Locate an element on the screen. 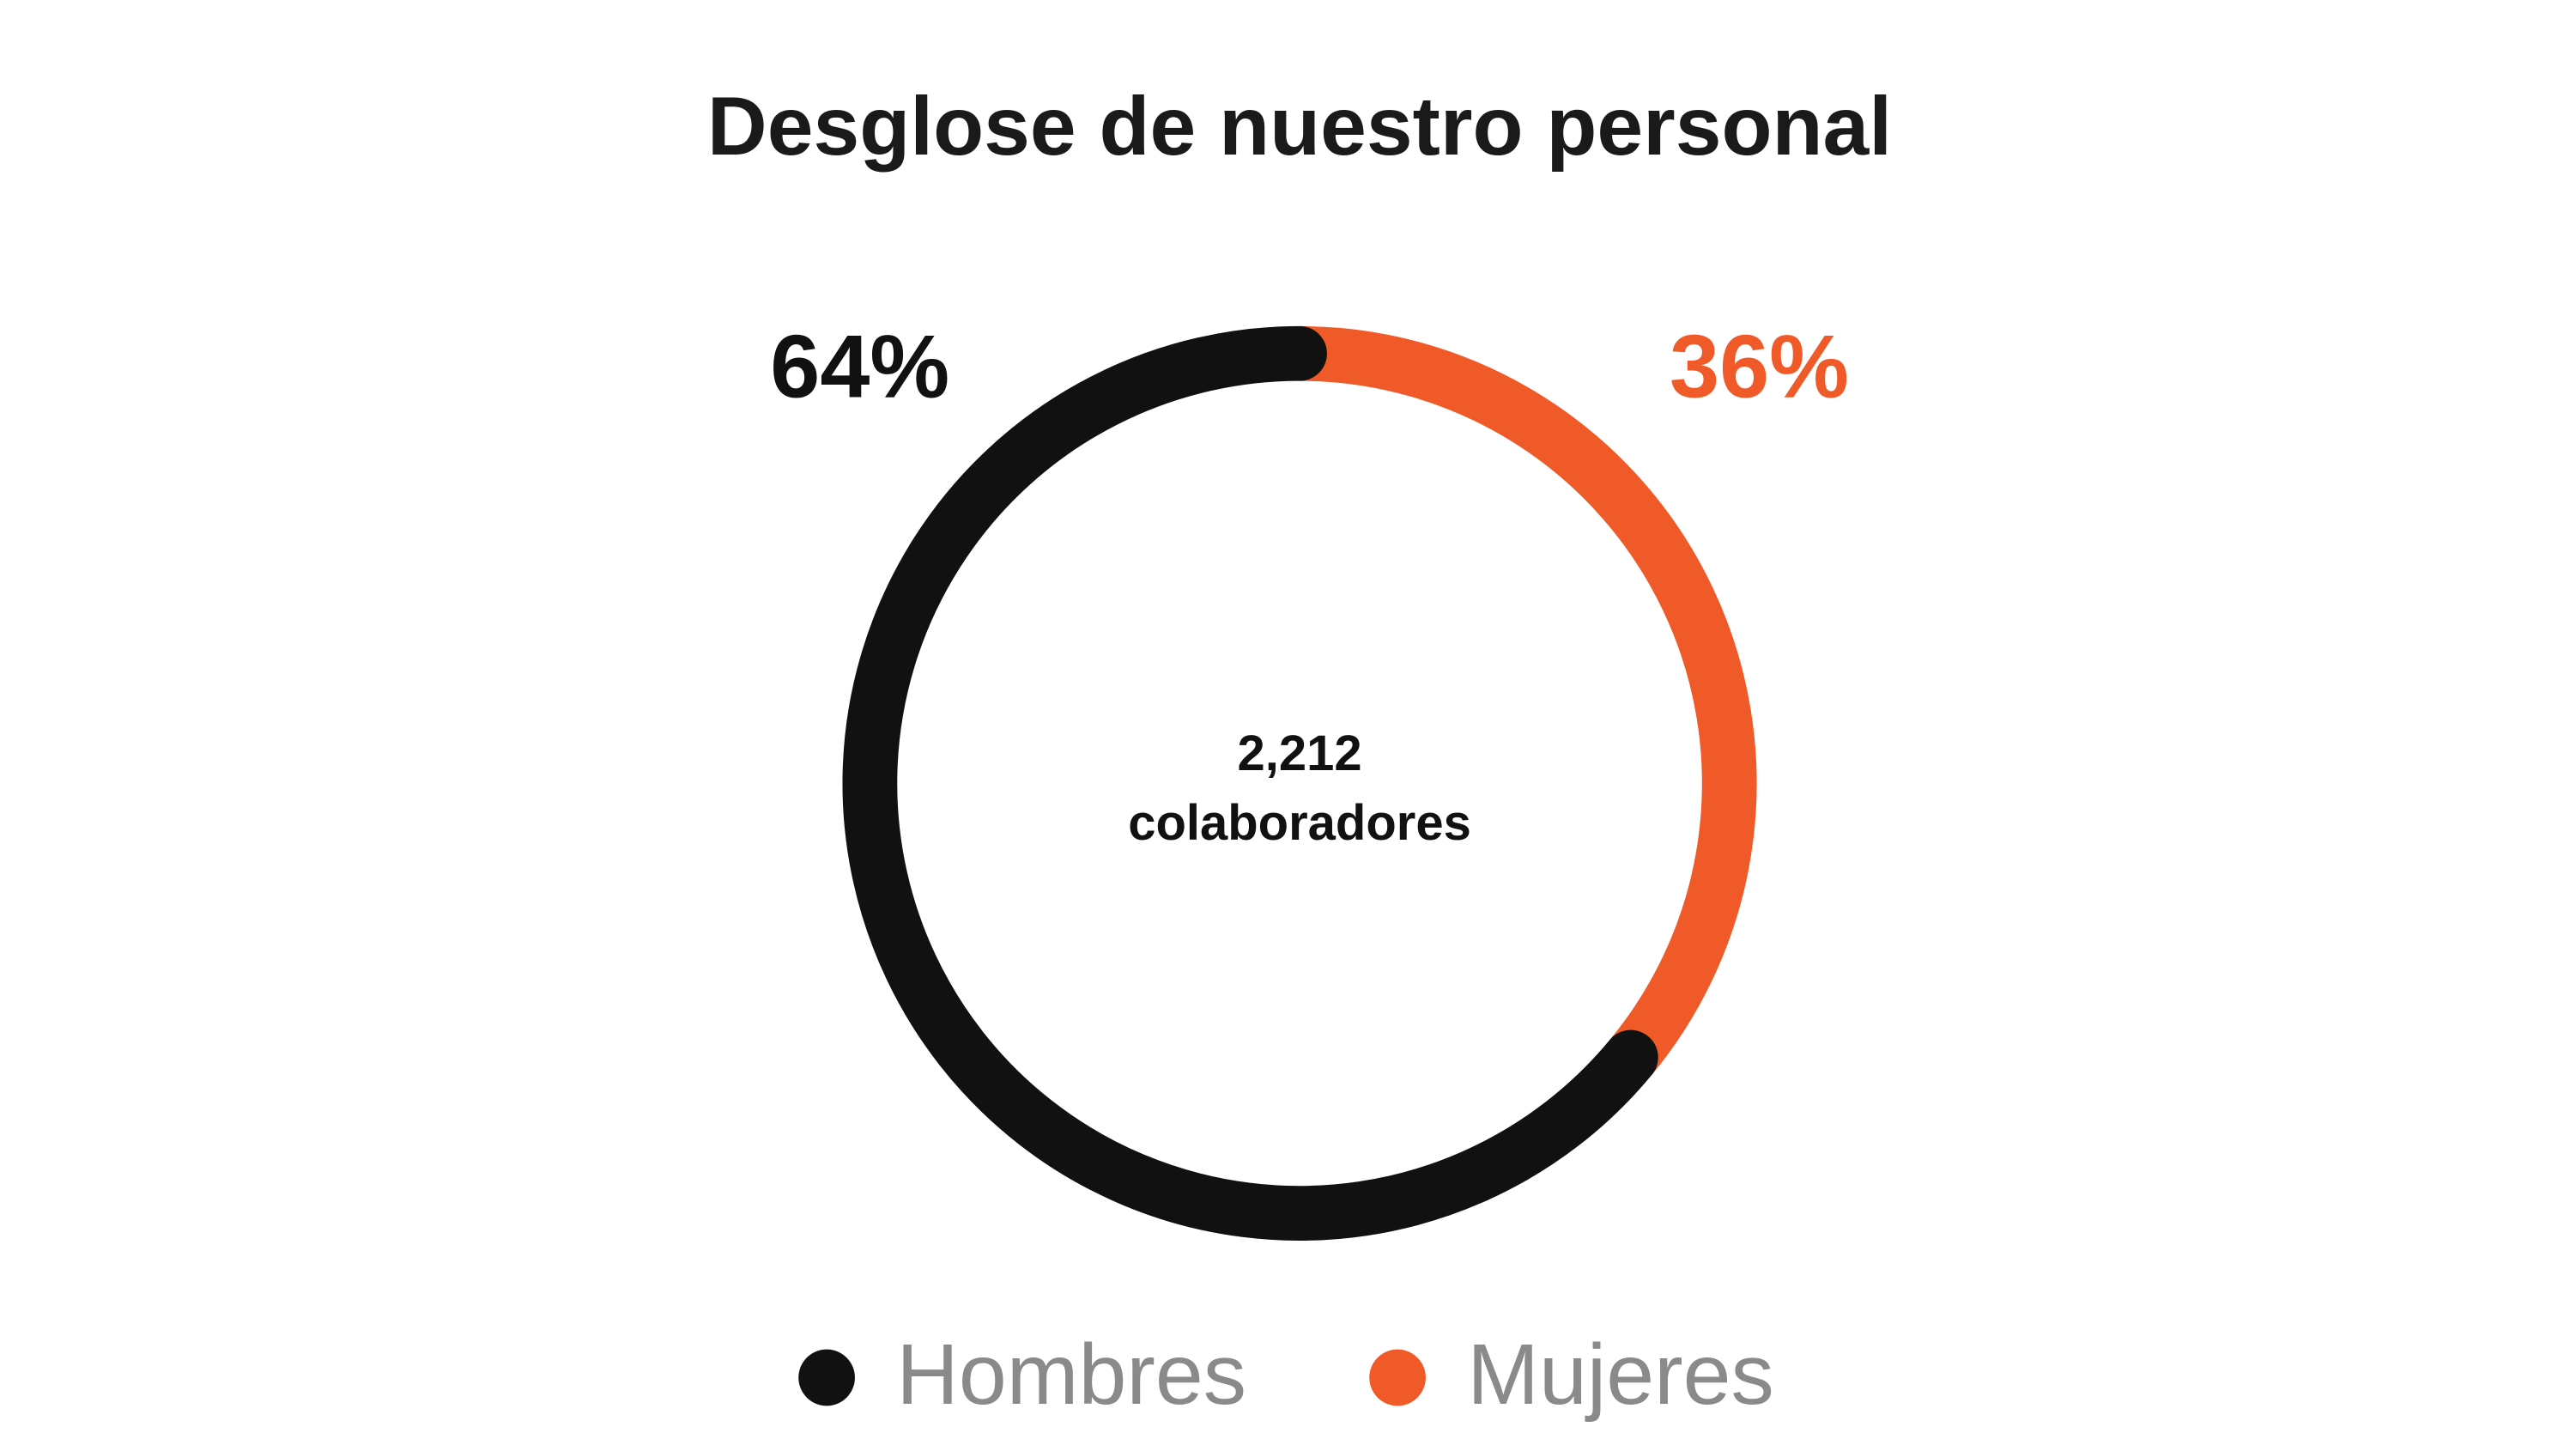  center-caption: colaboradores is located at coordinates (1299, 823).